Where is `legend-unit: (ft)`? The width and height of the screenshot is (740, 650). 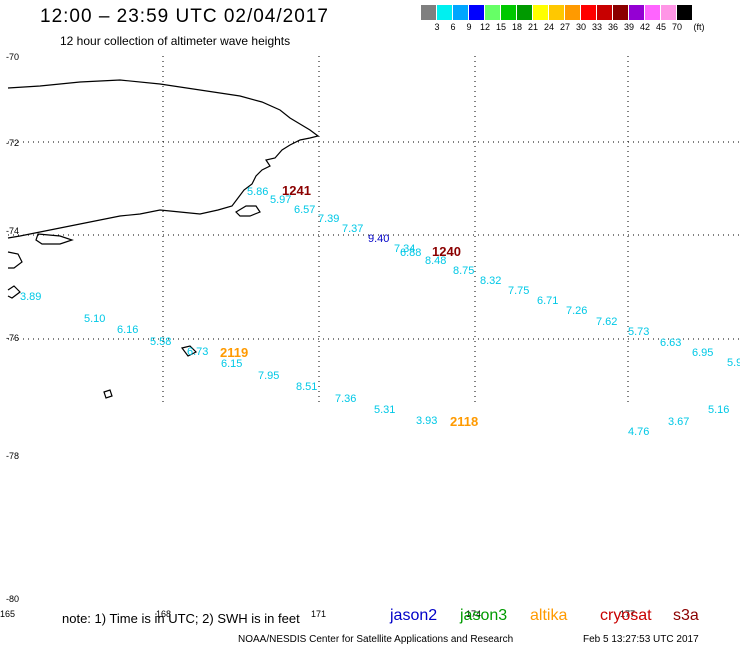
legend-unit: (ft) is located at coordinates (699, 27).